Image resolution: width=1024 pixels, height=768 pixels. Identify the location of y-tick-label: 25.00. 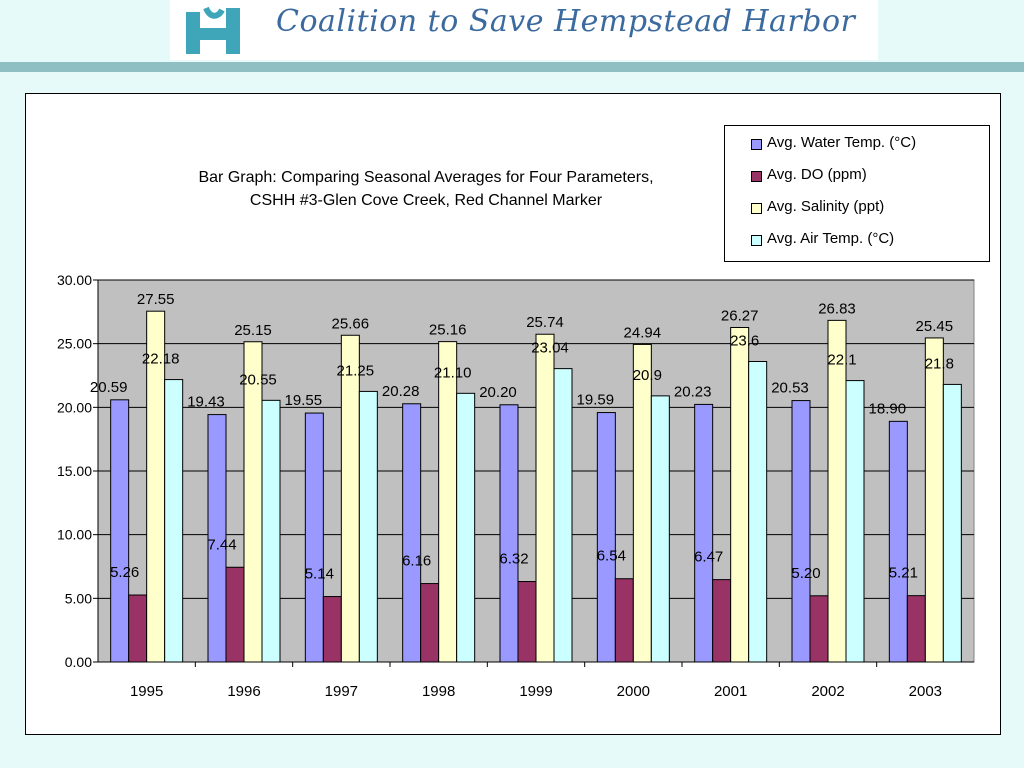
(74, 344).